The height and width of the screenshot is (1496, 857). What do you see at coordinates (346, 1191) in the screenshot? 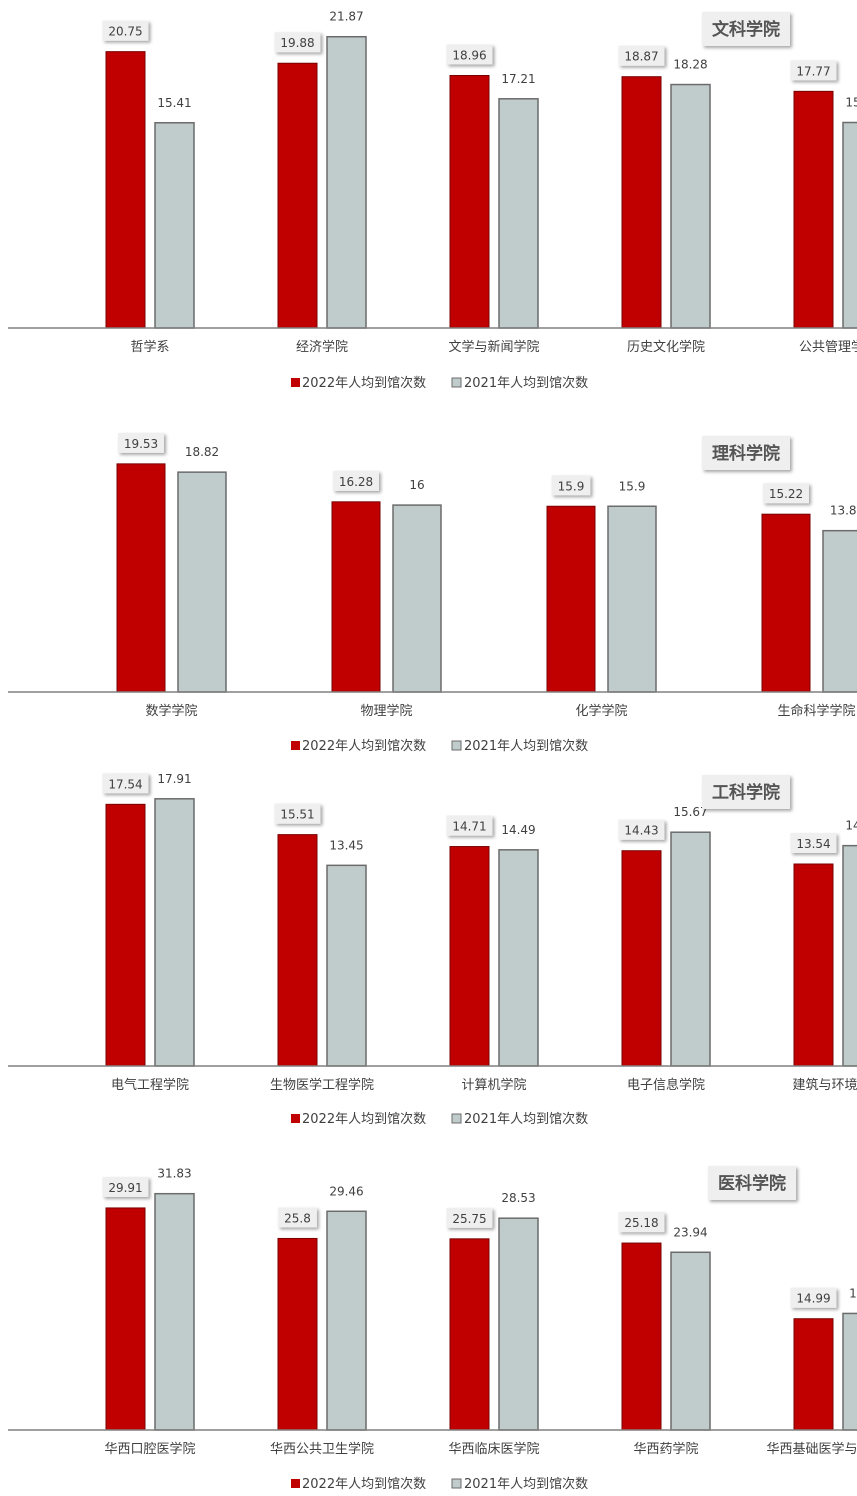
I see `data-label-2021: 29.46` at bounding box center [346, 1191].